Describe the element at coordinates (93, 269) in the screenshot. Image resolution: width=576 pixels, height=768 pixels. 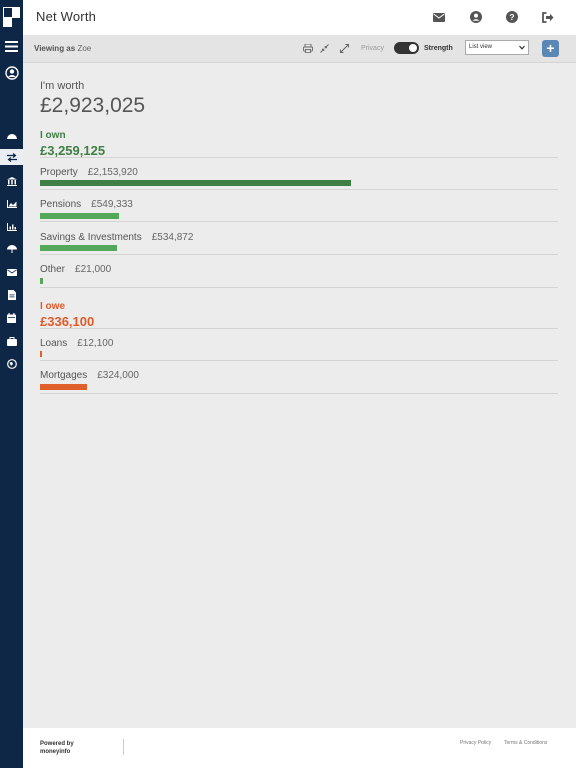
I see `asset-amount: £21,000` at that location.